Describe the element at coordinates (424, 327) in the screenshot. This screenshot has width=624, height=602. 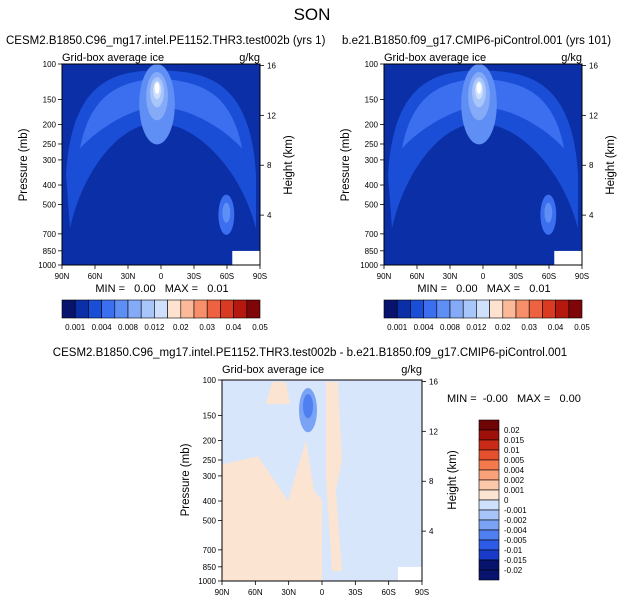
I see `colorbar-label: 0.004` at that location.